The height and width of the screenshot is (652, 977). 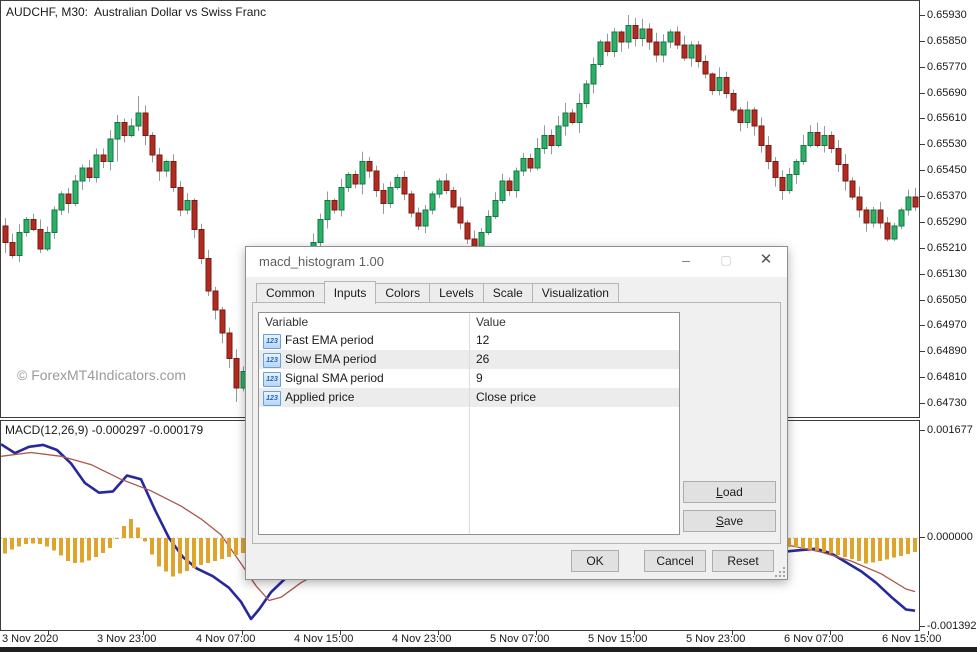 What do you see at coordinates (483, 359) in the screenshot?
I see `parameter-value: 26` at bounding box center [483, 359].